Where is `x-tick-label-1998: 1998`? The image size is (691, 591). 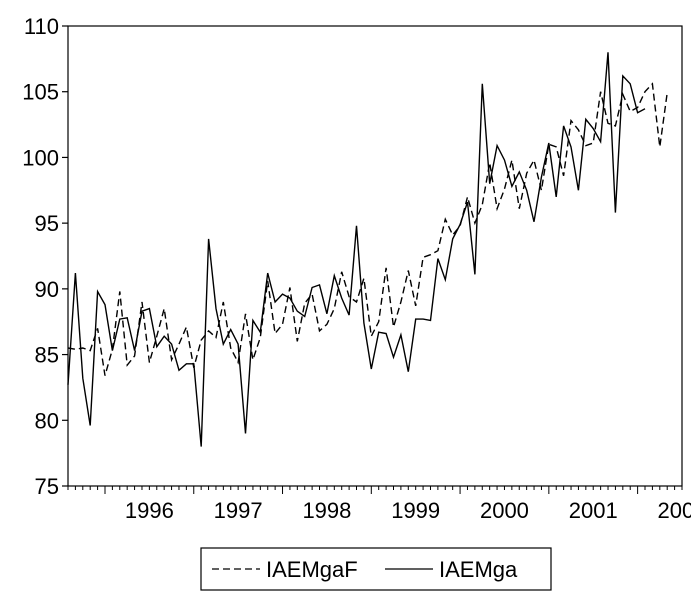 x-tick-label-1998: 1998 is located at coordinates (326, 510).